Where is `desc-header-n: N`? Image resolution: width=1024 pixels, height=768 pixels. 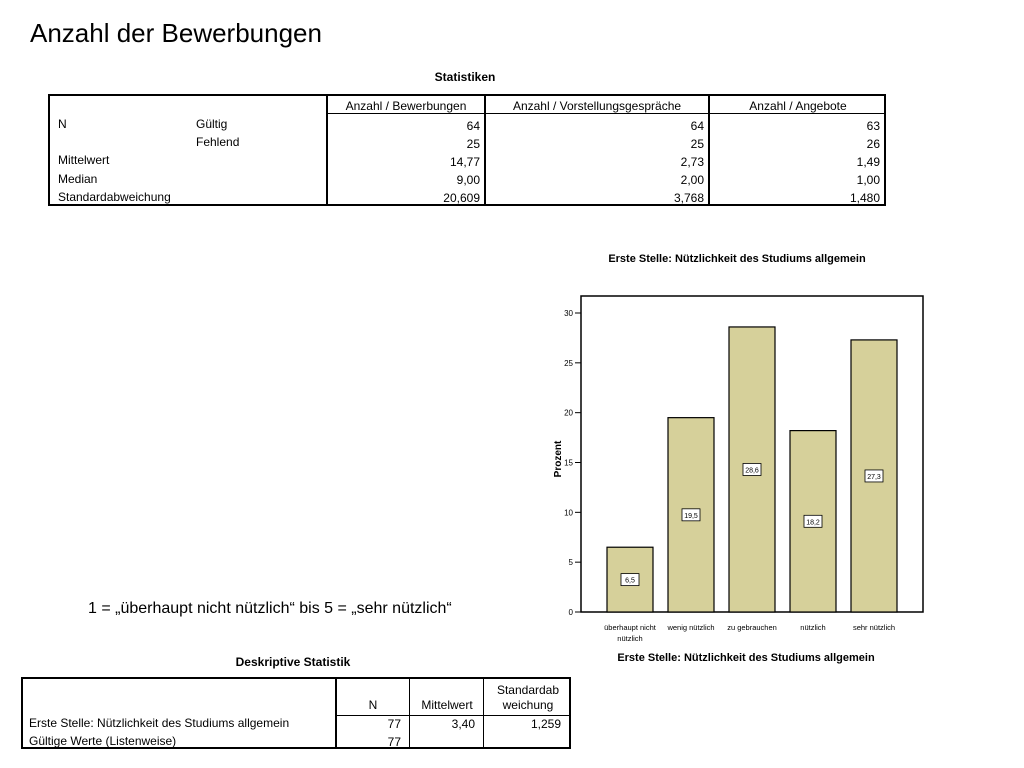 desc-header-n: N is located at coordinates (373, 705).